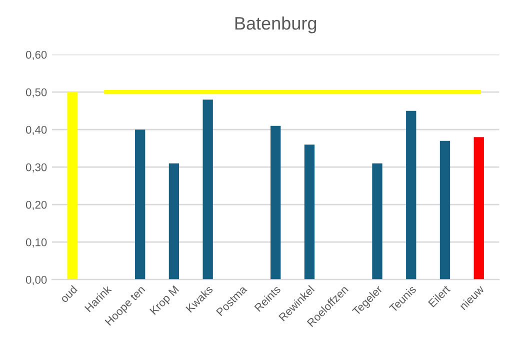 This screenshot has height=341, width=520. What do you see at coordinates (36, 93) in the screenshot?
I see `y-tick-label: 0,50` at bounding box center [36, 93].